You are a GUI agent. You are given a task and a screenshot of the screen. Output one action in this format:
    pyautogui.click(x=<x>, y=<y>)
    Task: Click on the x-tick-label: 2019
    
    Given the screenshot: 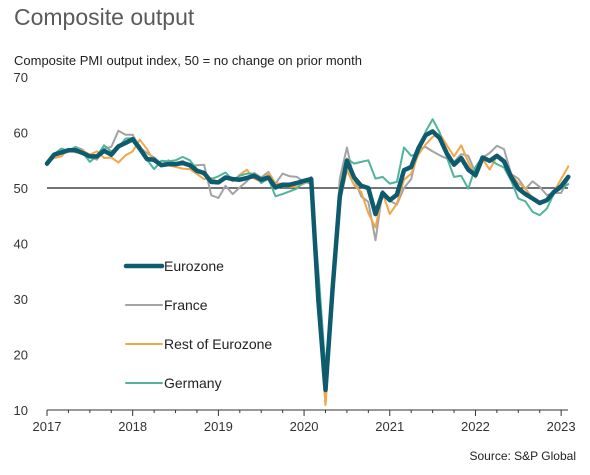 What is the action you would take?
    pyautogui.click(x=218, y=426)
    